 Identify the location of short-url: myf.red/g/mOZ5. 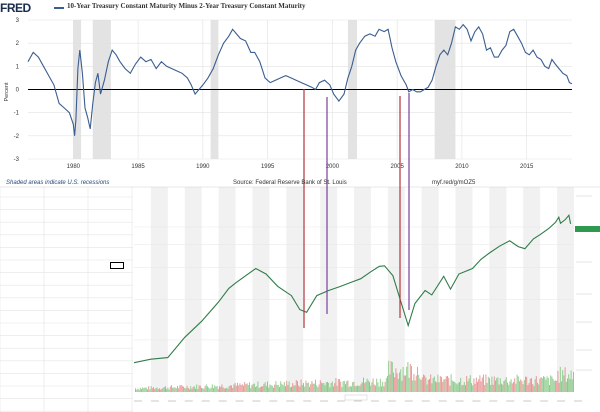
(454, 183).